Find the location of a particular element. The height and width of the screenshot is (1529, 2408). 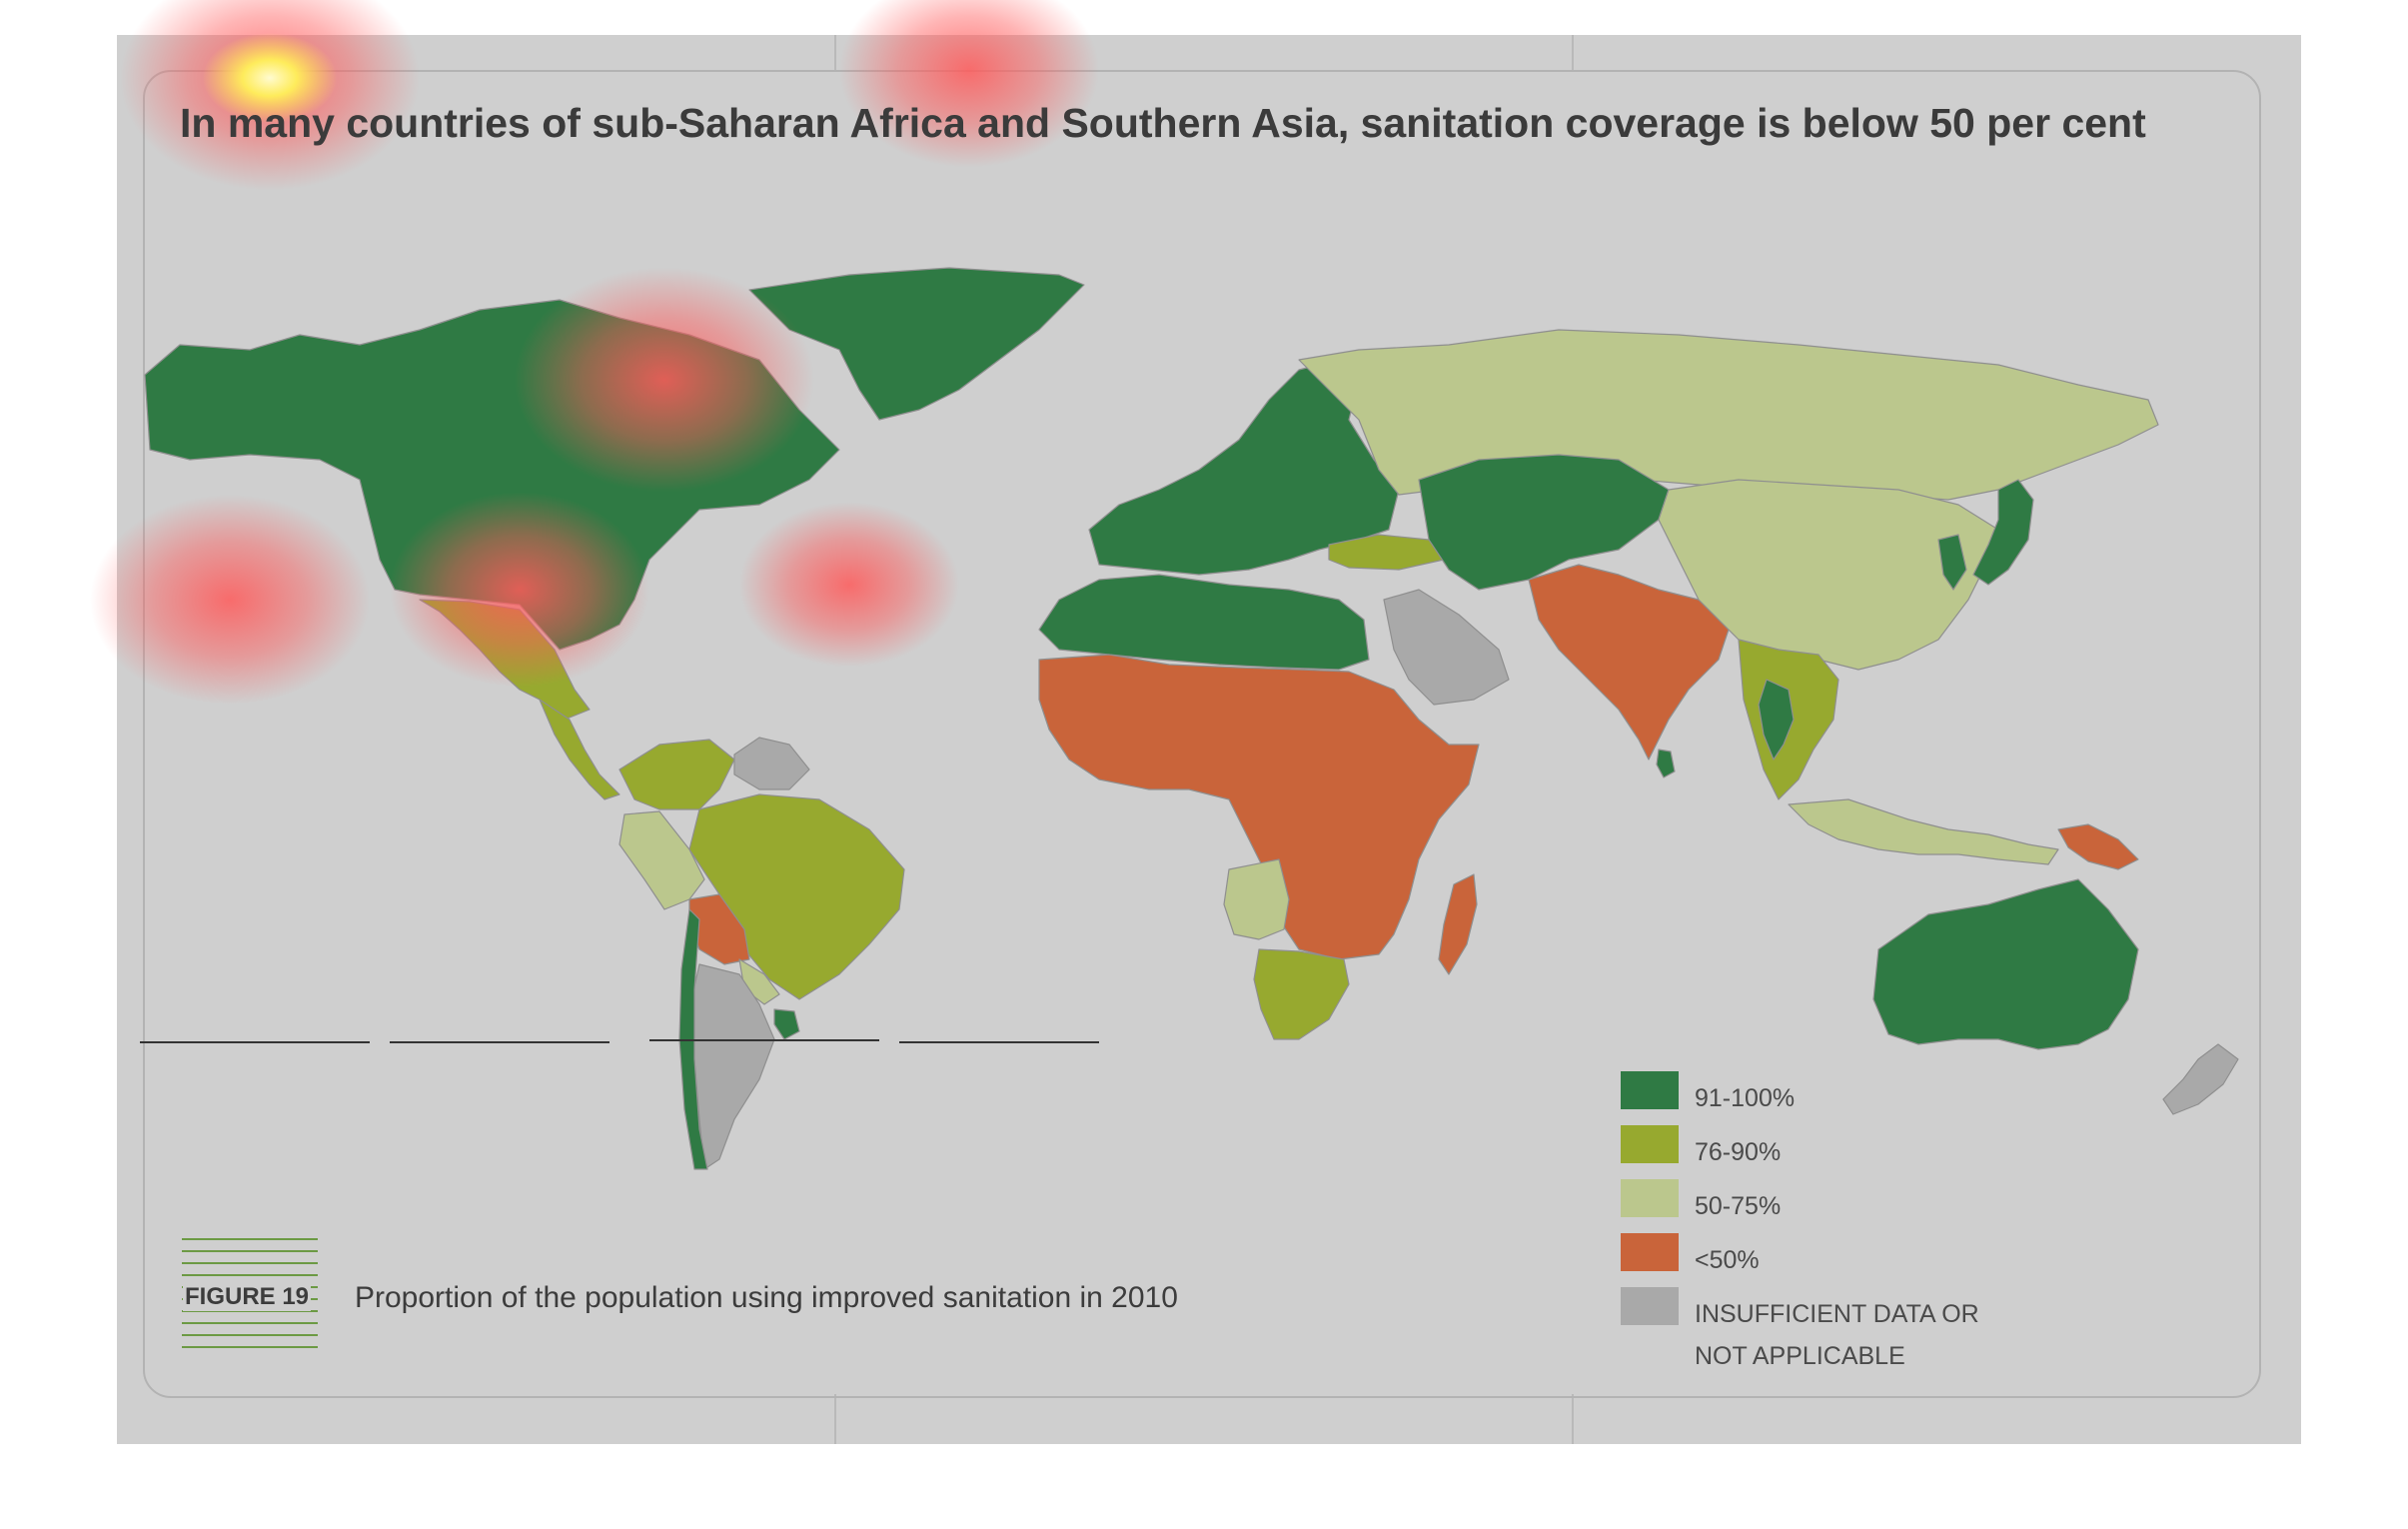

legend-item-low: 50-75% is located at coordinates (1880, 1202).